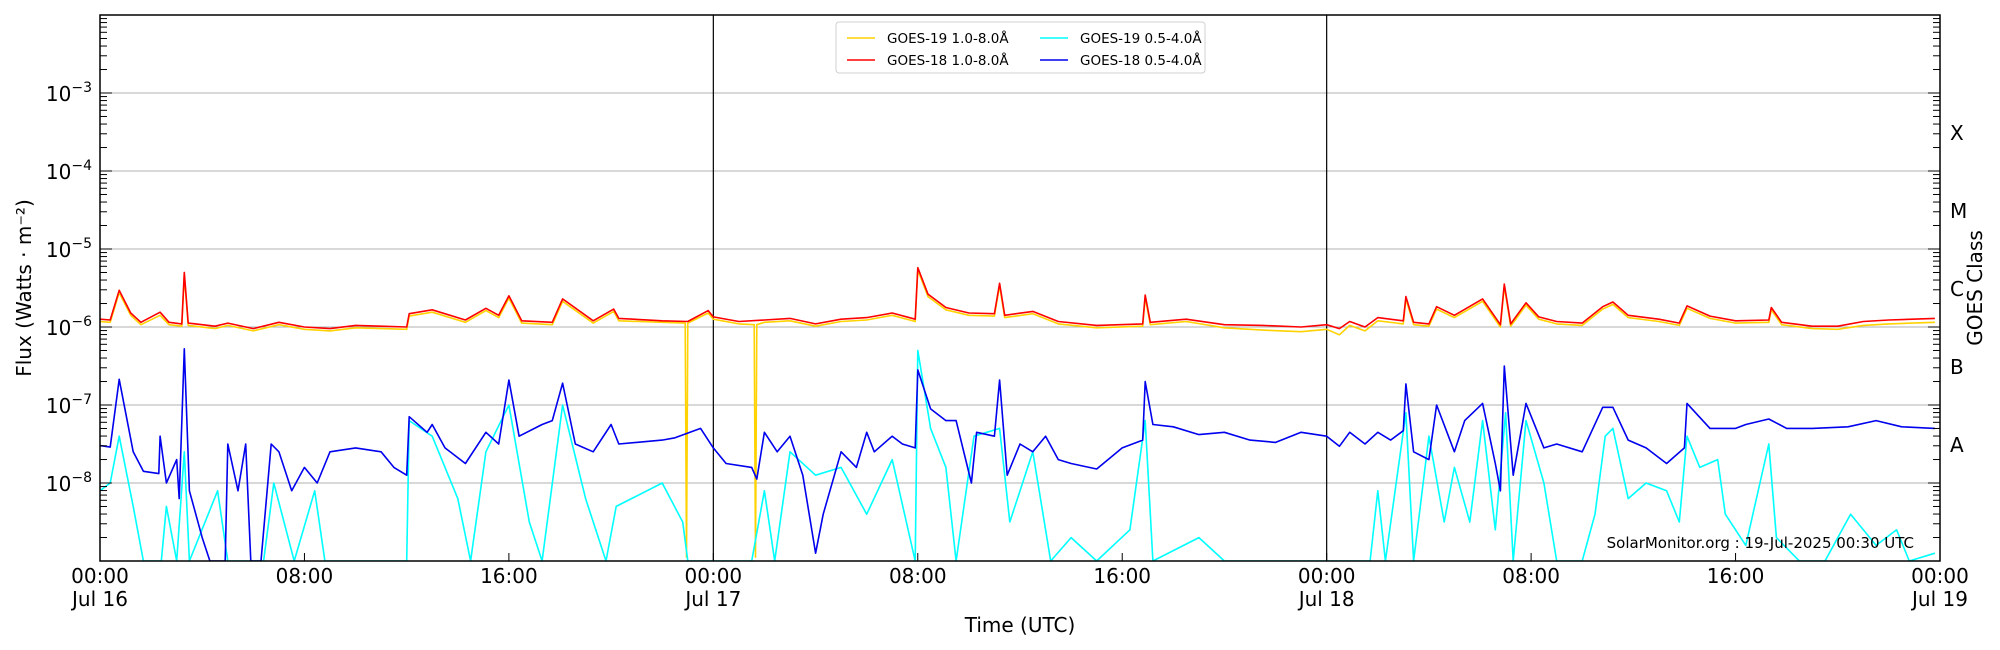 This screenshot has height=650, width=2000. I want to click on goes-class-label: X, so click(1957, 133).